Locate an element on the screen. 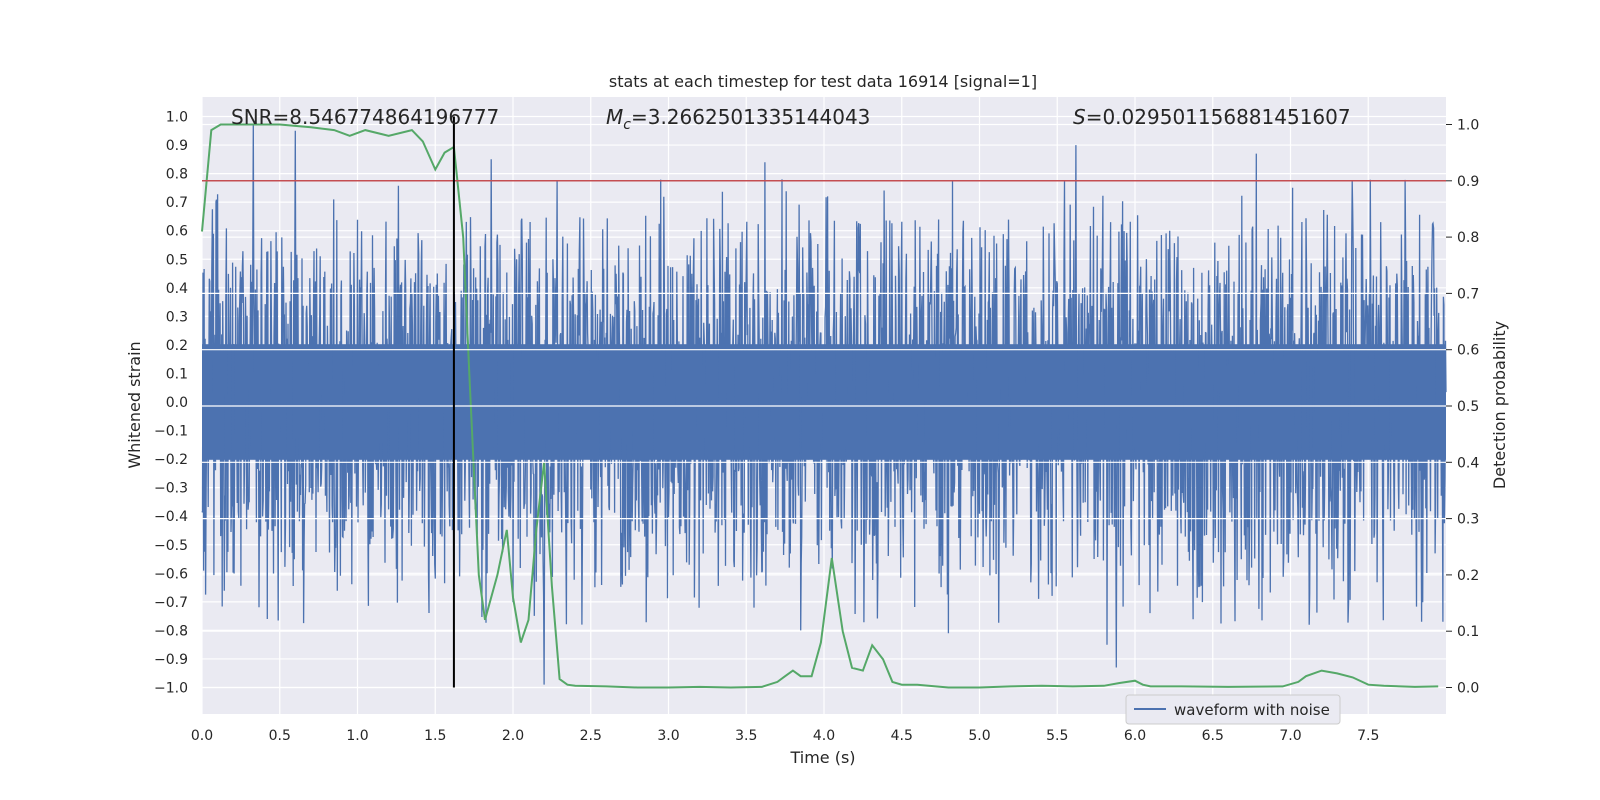 The height and width of the screenshot is (800, 1600). s-annotation: S=0.029501156881451607 is located at coordinates (1212, 117).